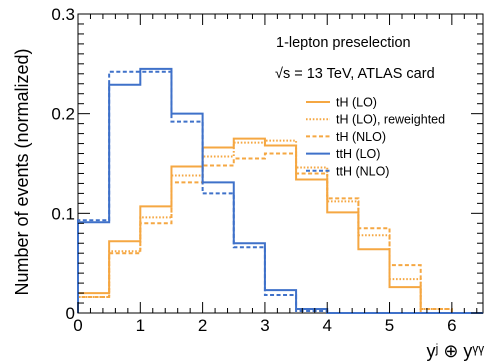 This screenshot has width=488, height=363. What do you see at coordinates (140, 325) in the screenshot?
I see `x-tick-label: 1` at bounding box center [140, 325].